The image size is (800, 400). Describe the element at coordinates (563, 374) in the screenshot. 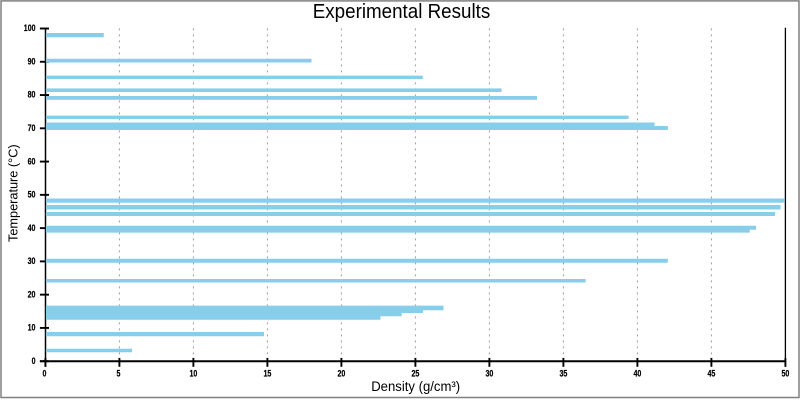

I see `svg-text: 35` at that location.